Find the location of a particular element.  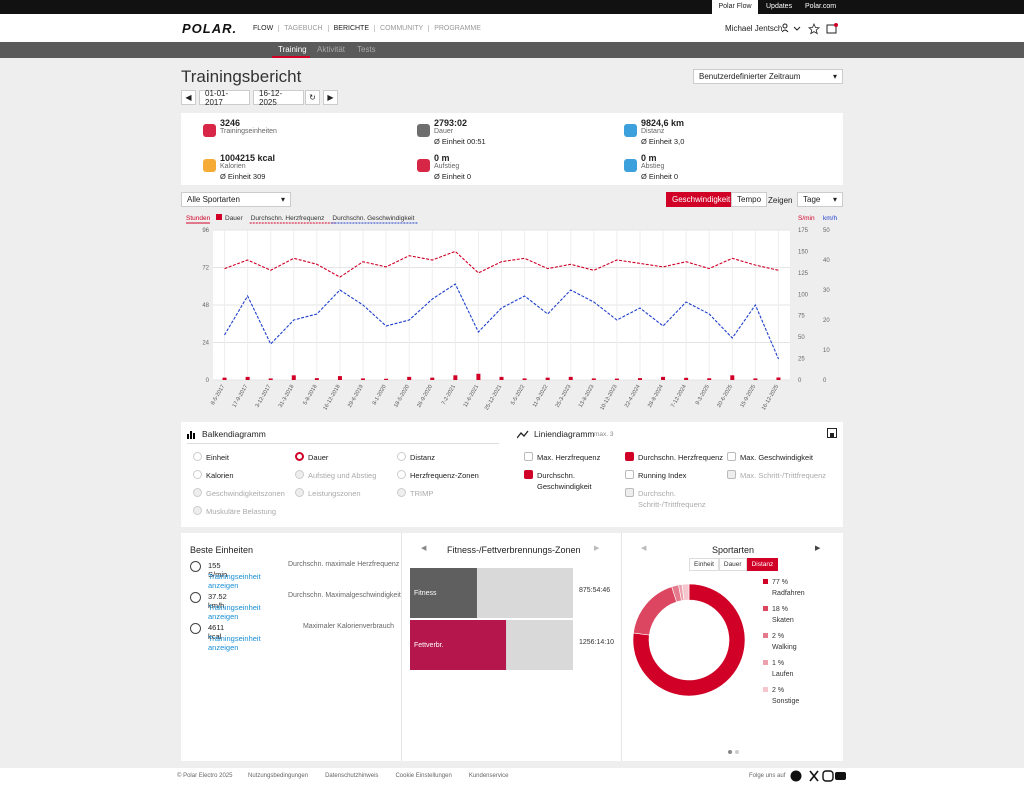

mode-button: Tempo is located at coordinates (749, 199).